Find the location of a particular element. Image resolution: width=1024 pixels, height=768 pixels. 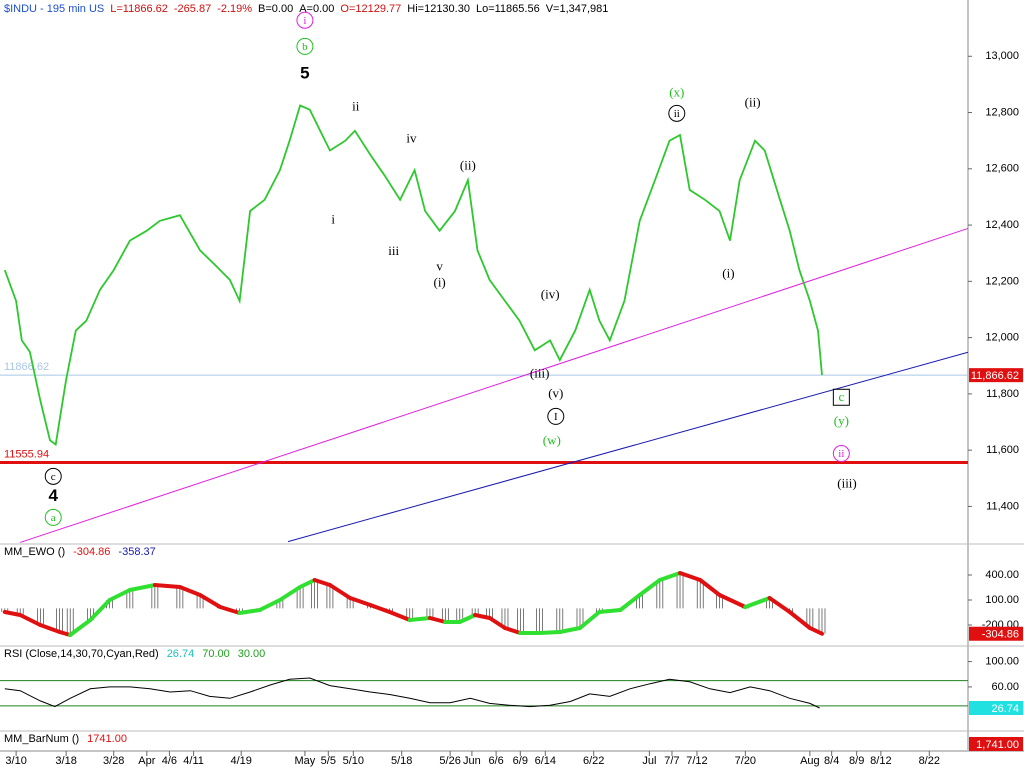

x-tick-label: 7/20 is located at coordinates (745, 761).